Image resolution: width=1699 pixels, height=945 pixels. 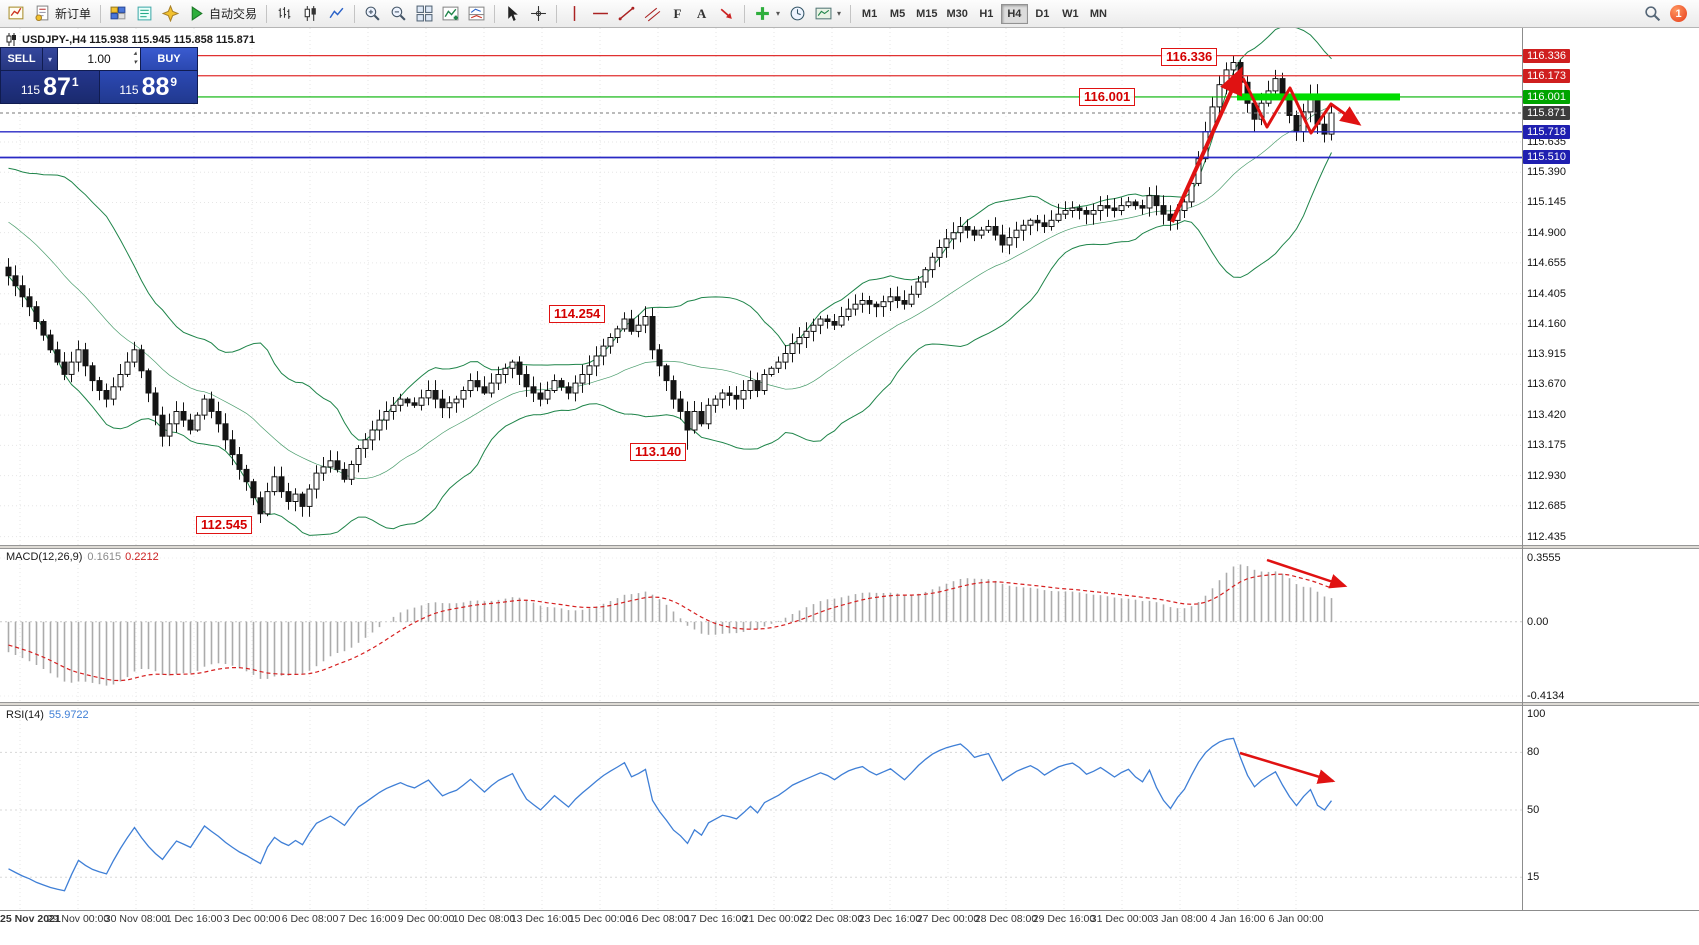 I want to click on price-tick-label: 114.160, so click(x=1546, y=323).